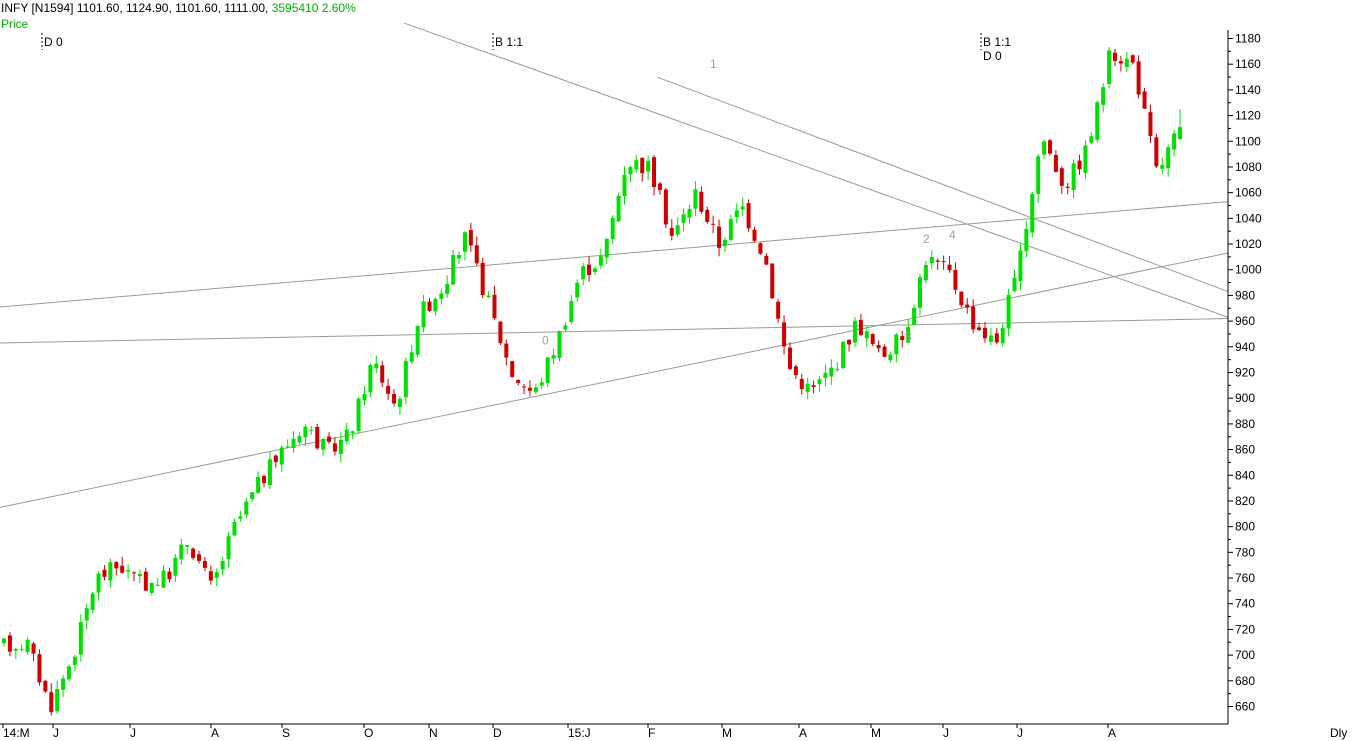  Describe the element at coordinates (1245, 450) in the screenshot. I see `y-tick-label: 860` at that location.